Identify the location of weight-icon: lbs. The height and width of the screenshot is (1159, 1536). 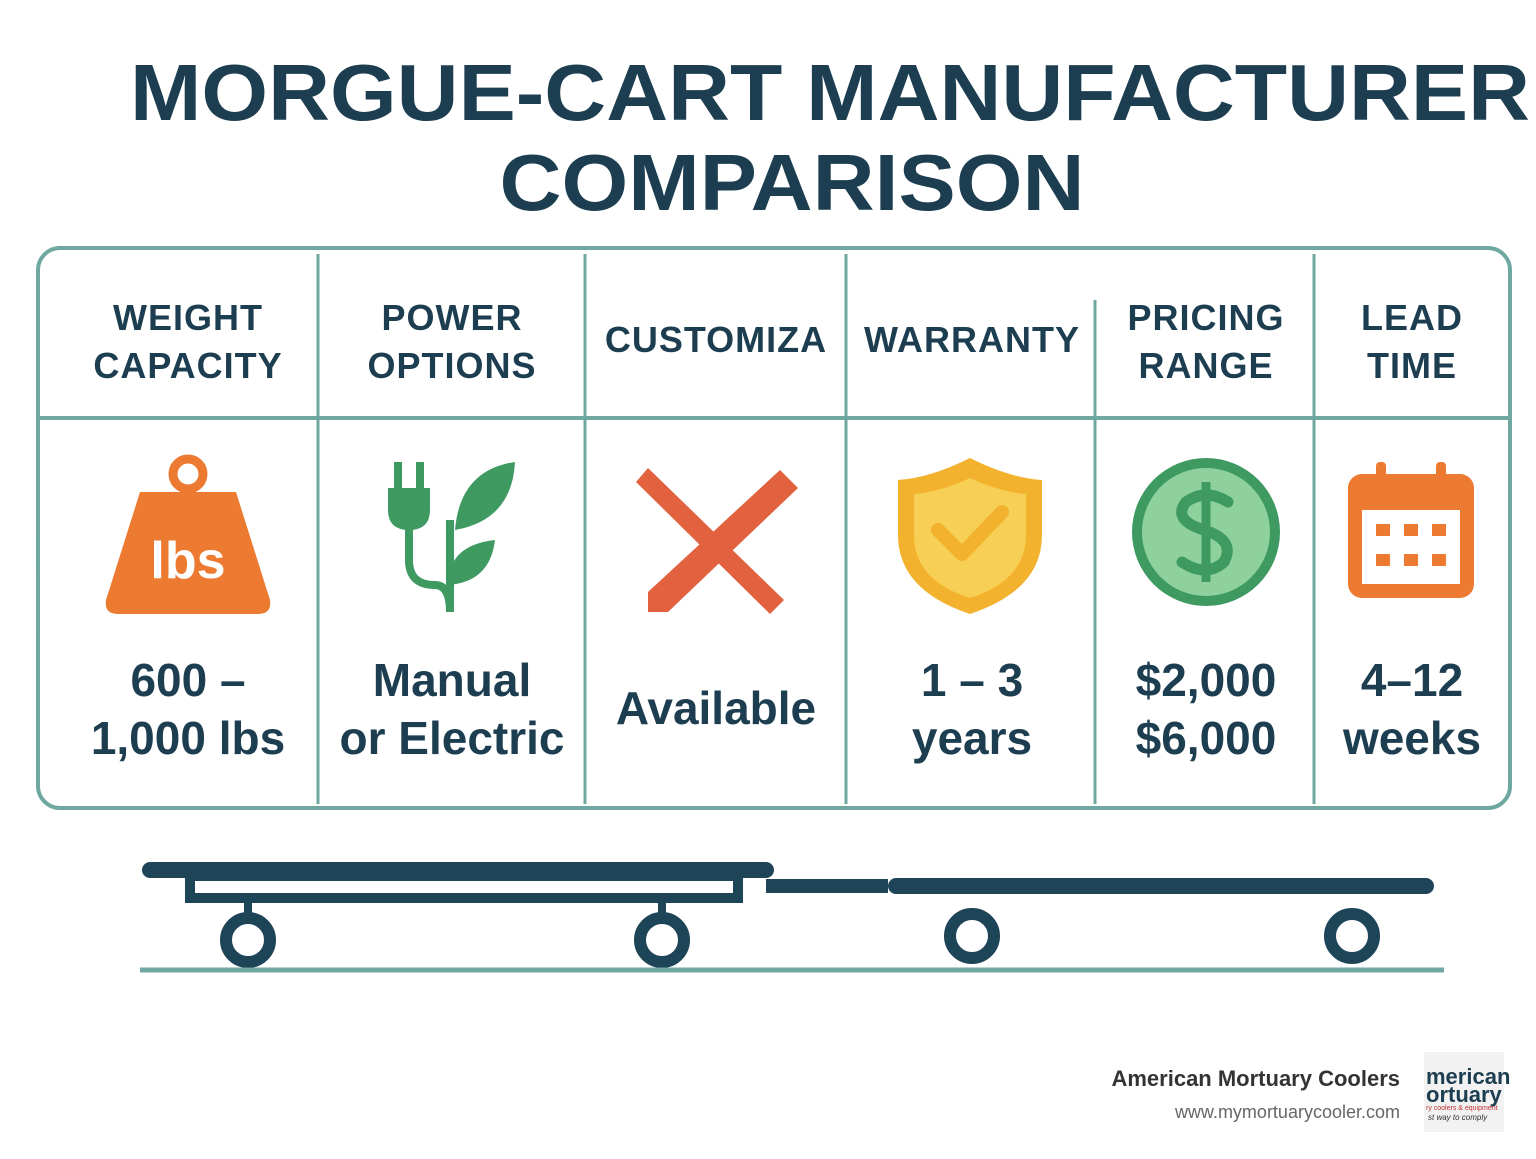
(188, 534).